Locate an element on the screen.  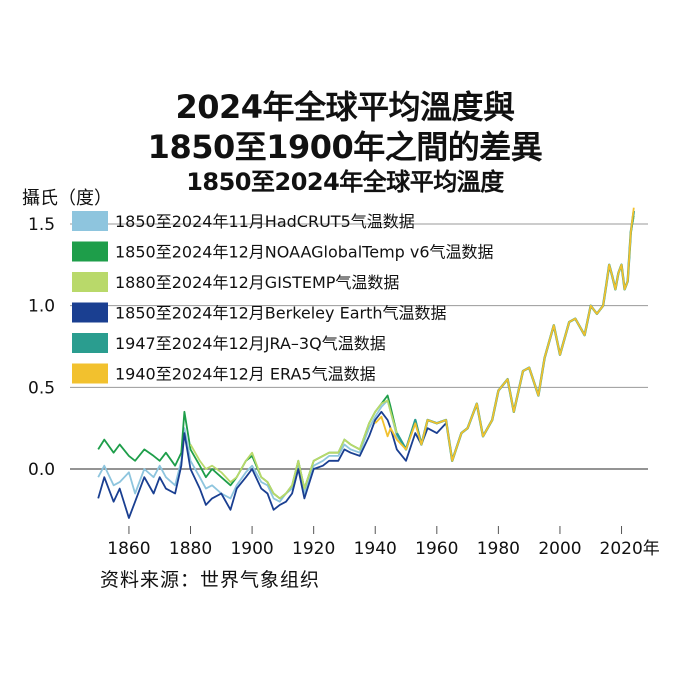
chart-title: 2024年全球平均溫度與 is located at coordinates (345, 107).